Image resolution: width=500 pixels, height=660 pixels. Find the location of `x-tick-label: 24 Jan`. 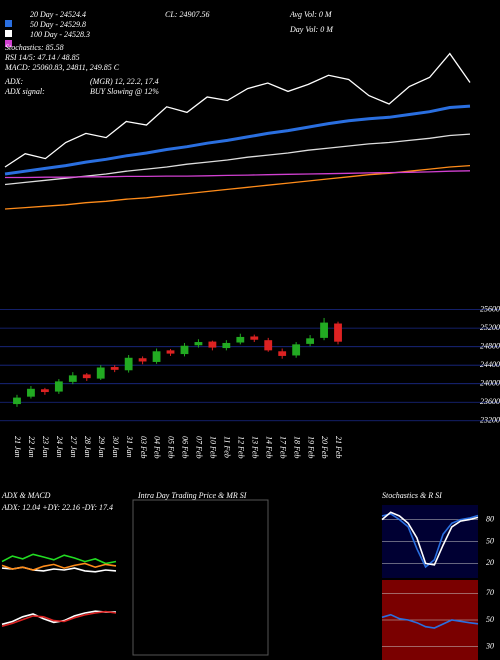

x-tick-label: 24 Jan is located at coordinates (59, 447).